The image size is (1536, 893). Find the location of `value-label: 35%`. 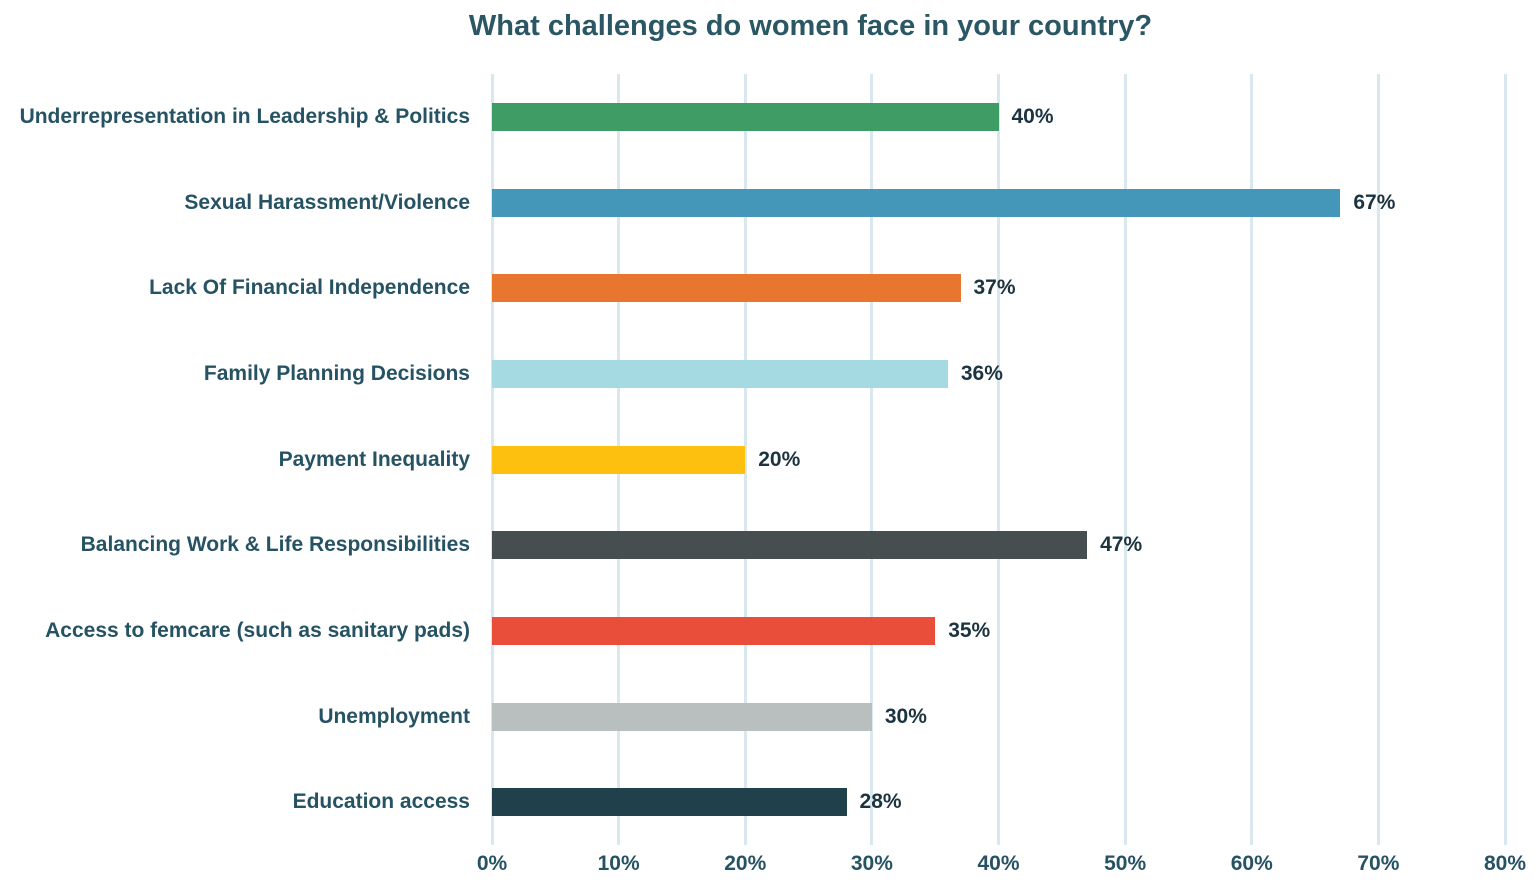

value-label: 35% is located at coordinates (969, 630).